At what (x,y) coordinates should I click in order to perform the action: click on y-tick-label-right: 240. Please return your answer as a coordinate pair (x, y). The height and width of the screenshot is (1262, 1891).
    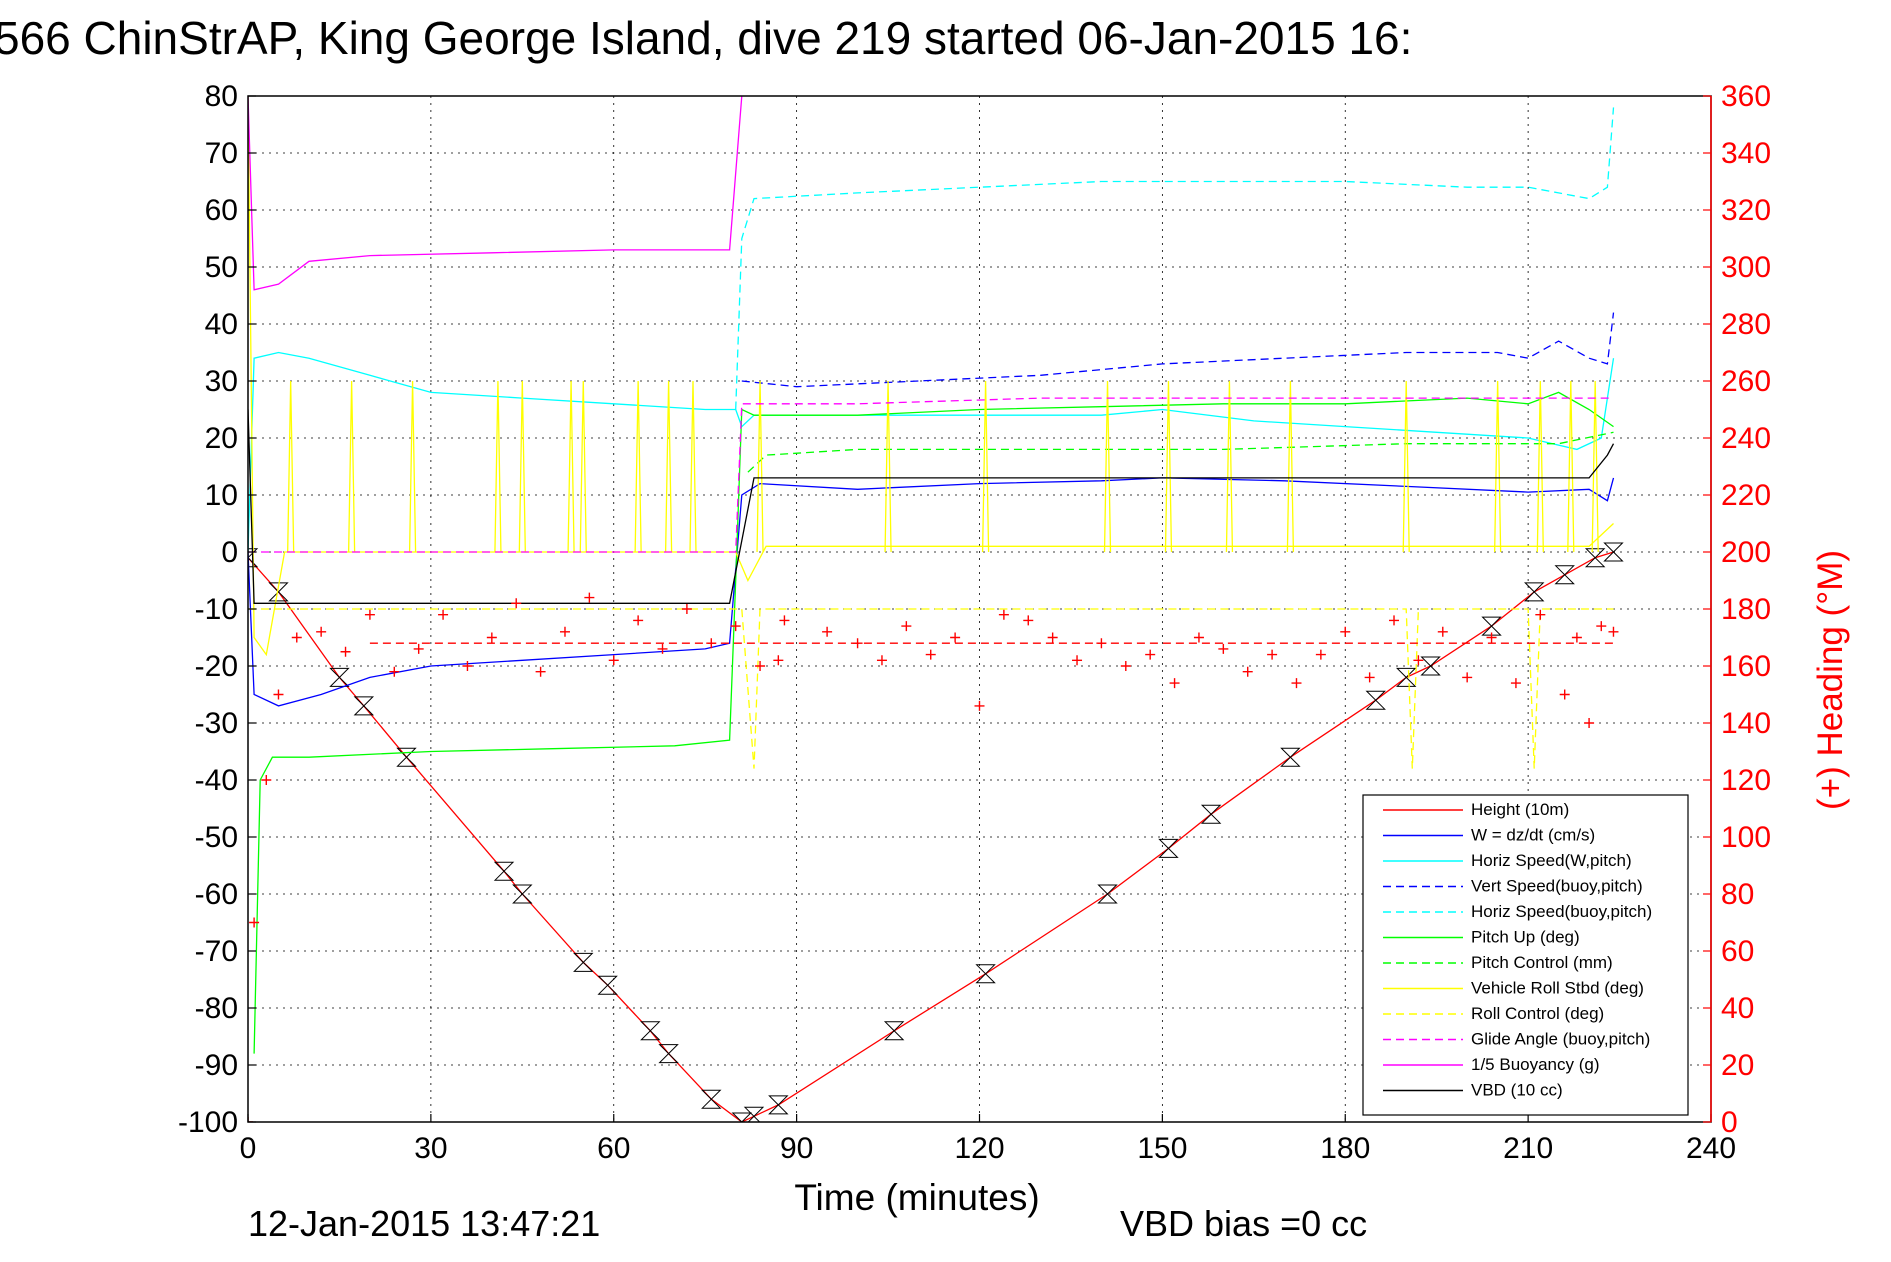
    Looking at the image, I should click on (1746, 438).